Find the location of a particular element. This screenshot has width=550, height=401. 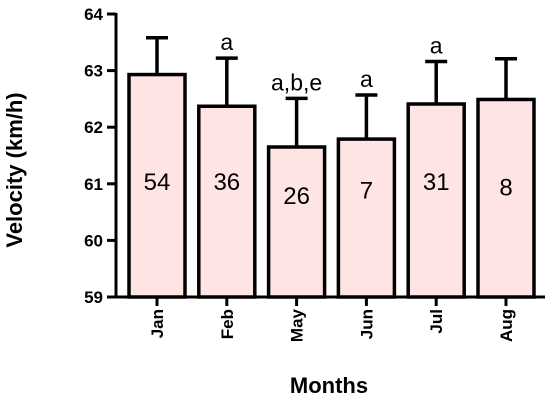

x-tick-label-aug: Aug is located at coordinates (506, 325).